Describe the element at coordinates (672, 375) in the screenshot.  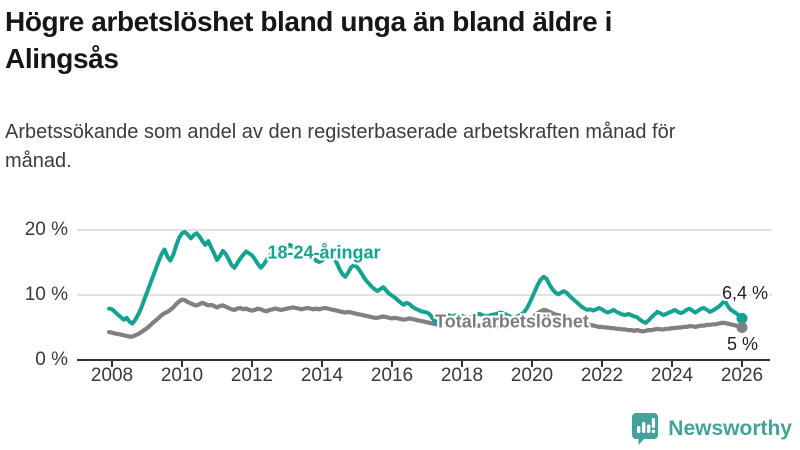
I see `x-axis-tick-label: 2024` at that location.